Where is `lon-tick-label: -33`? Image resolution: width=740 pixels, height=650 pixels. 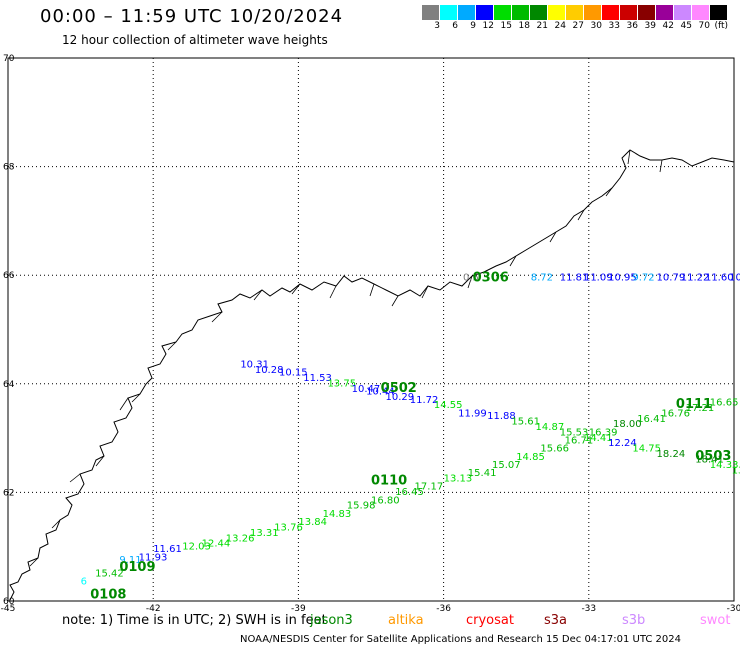 lon-tick-label: -33 is located at coordinates (588, 609).